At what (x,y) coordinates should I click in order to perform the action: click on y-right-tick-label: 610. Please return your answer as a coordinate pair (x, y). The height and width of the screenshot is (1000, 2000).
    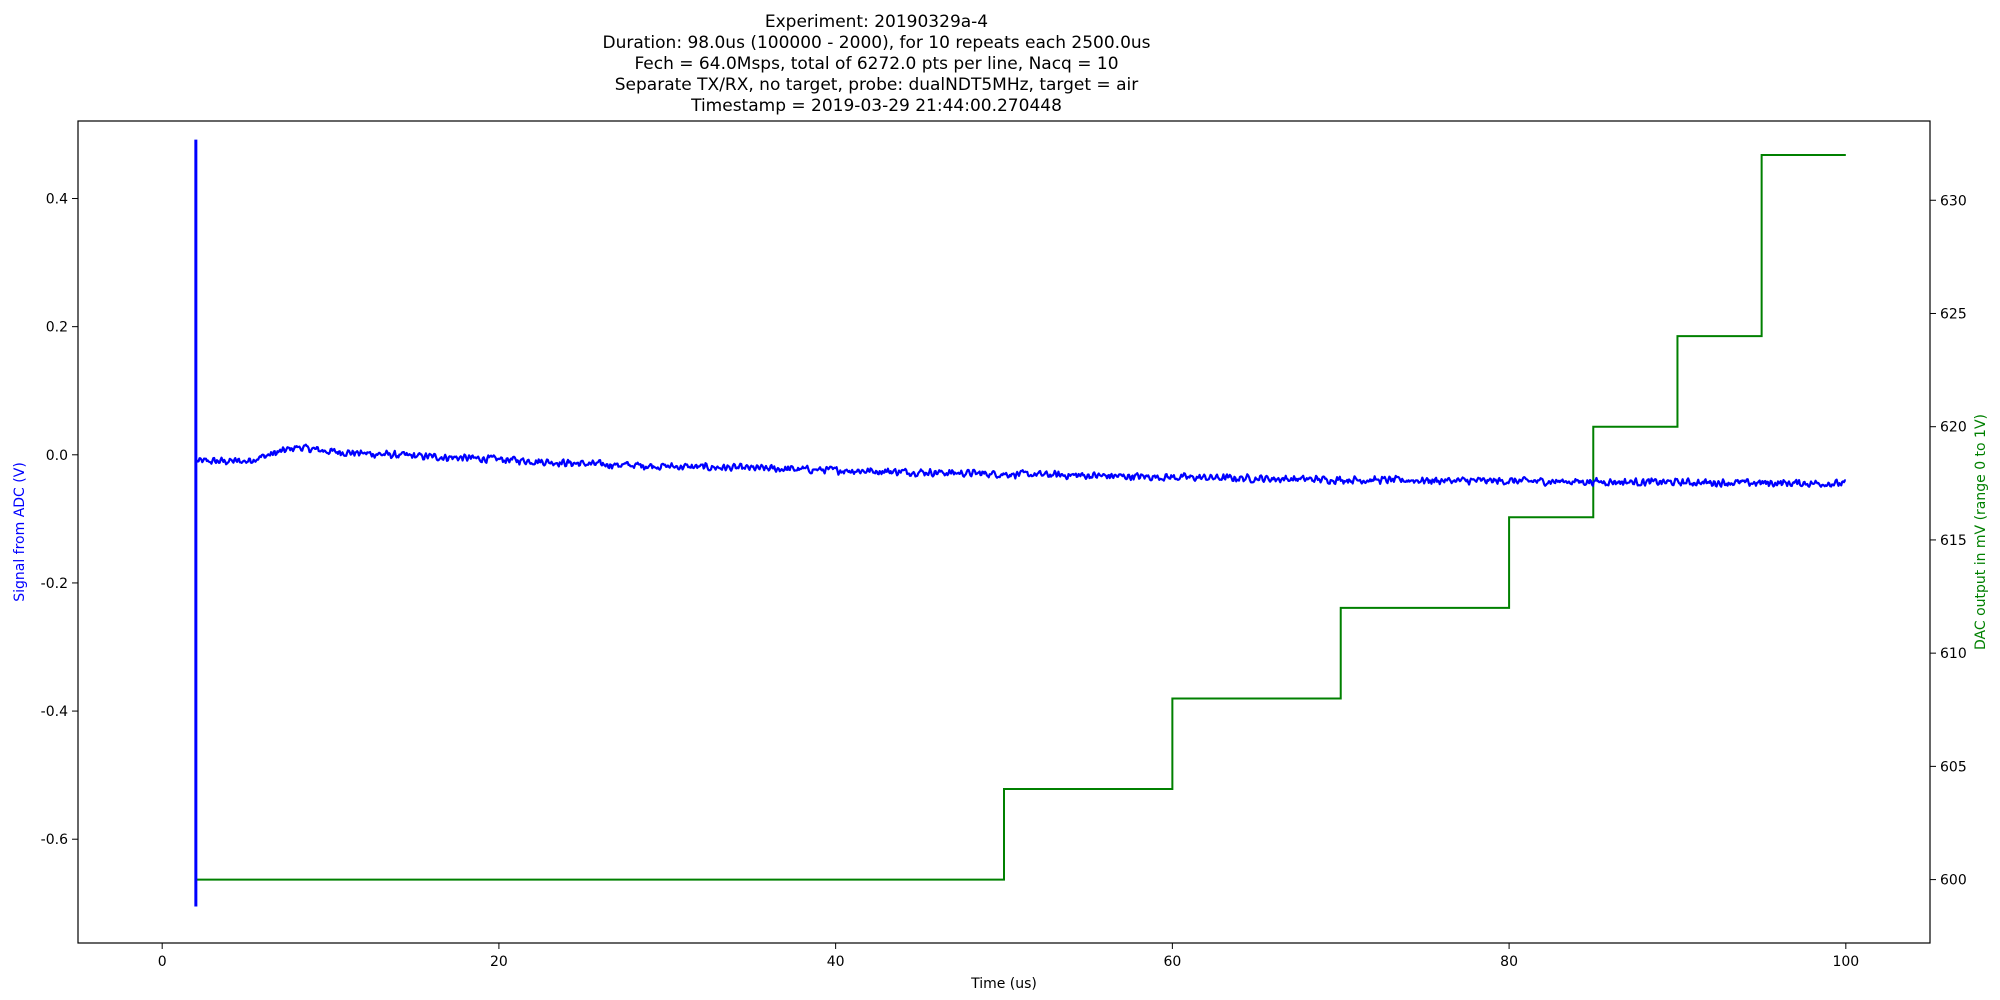
    Looking at the image, I should click on (1953, 654).